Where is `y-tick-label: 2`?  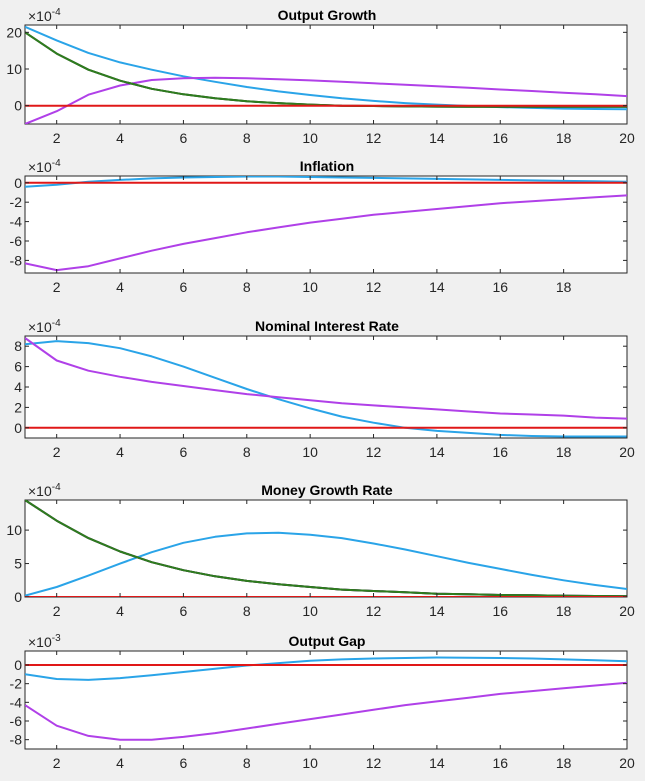
y-tick-label: 2 is located at coordinates (18, 407).